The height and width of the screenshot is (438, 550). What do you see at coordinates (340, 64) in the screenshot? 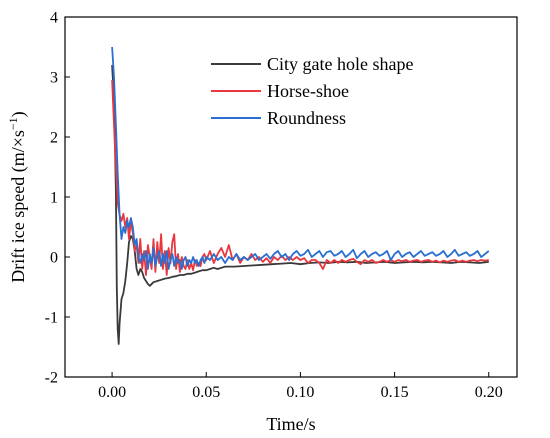
I see `legend-label: City gate hole shape` at bounding box center [340, 64].